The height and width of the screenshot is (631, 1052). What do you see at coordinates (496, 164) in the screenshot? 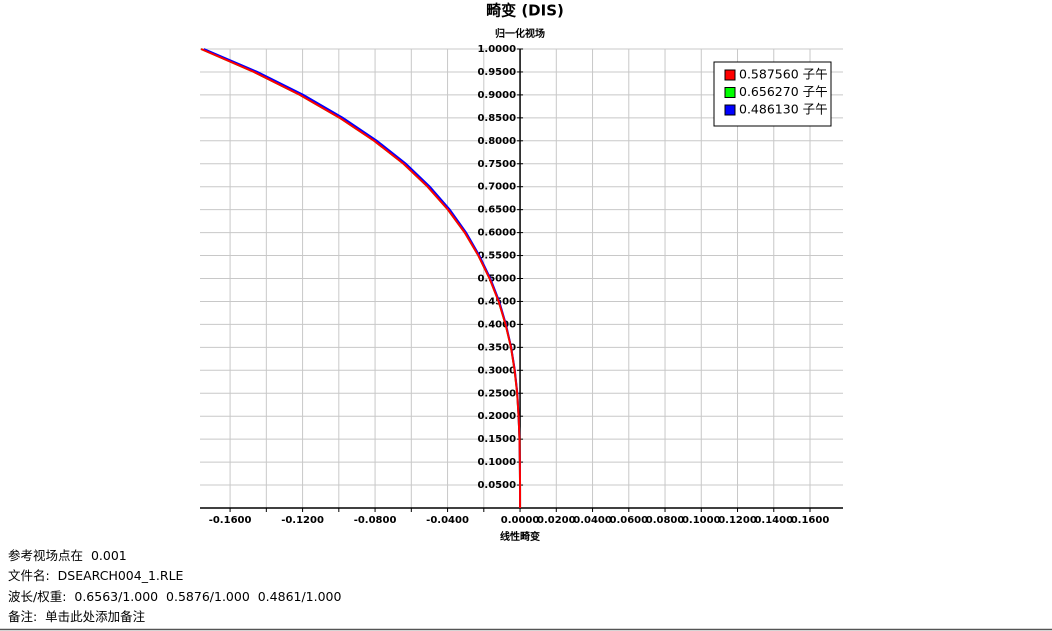
I see `y-tick-label: 0.7500` at bounding box center [496, 164].